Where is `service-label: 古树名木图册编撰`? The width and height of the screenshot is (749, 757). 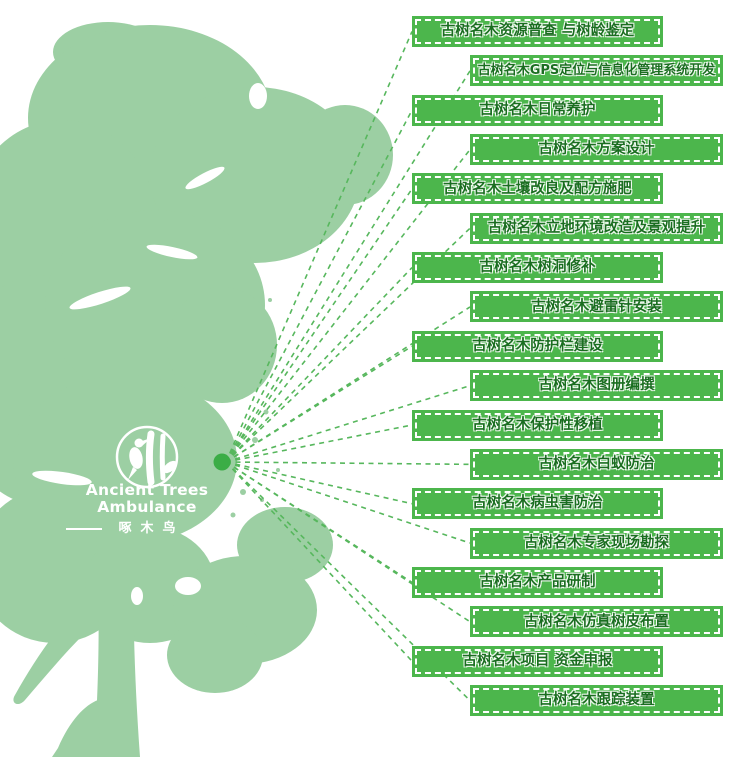 service-label: 古树名木图册编撰 is located at coordinates (596, 385).